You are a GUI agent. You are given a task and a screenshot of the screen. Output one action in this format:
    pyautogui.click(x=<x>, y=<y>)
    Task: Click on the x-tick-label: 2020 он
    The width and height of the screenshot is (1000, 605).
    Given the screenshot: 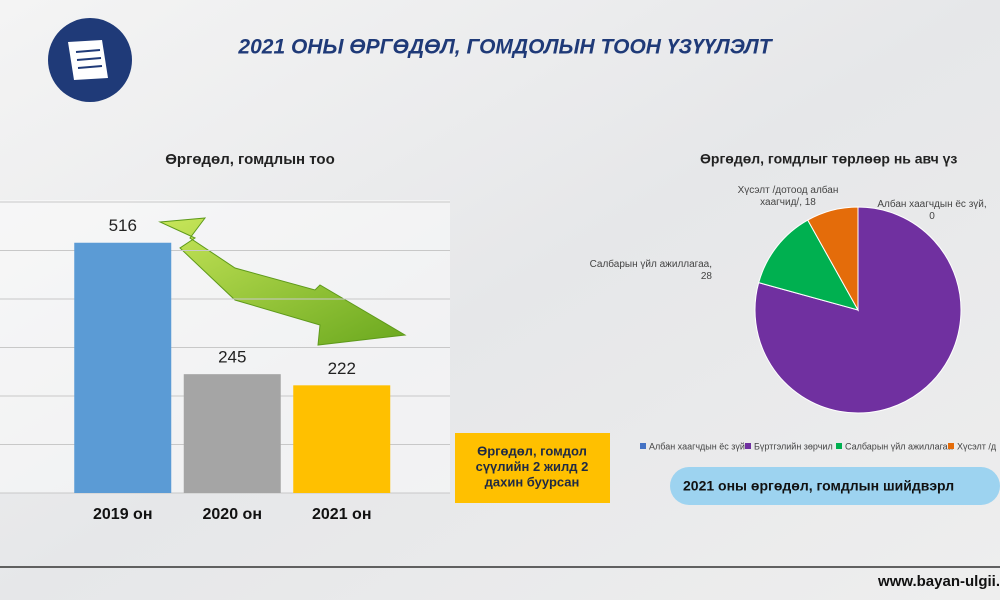 What is the action you would take?
    pyautogui.click(x=232, y=514)
    